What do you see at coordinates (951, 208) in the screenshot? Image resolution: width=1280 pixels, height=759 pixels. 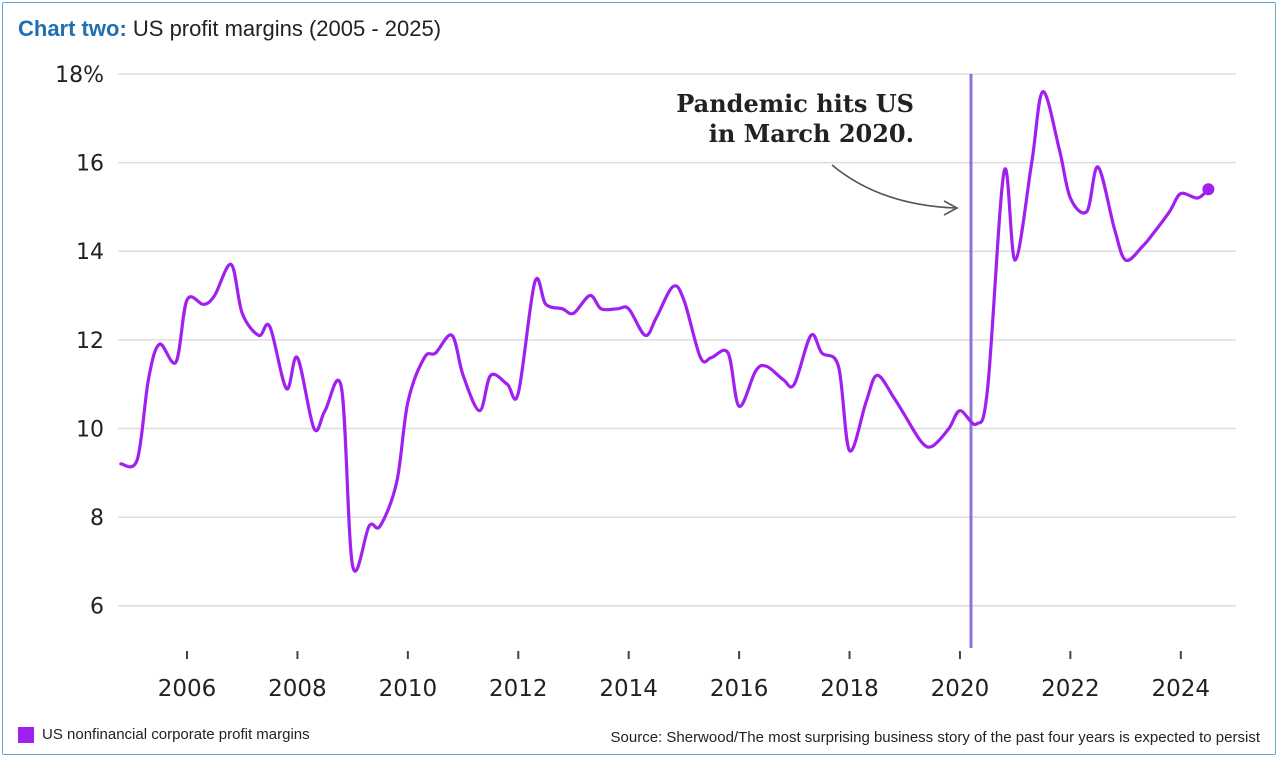 I see `annotation-arrowhead` at bounding box center [951, 208].